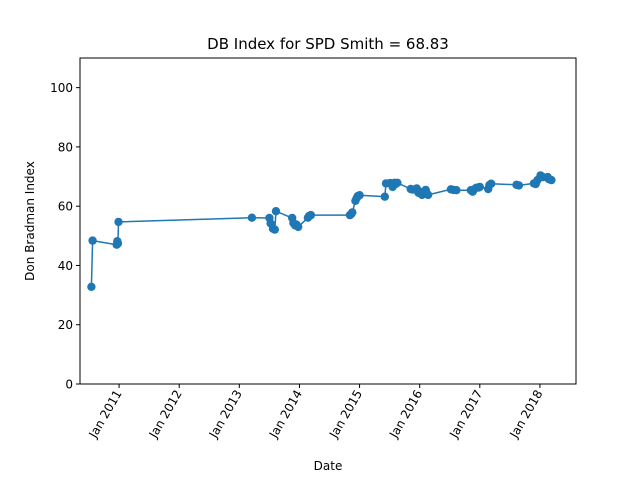 This screenshot has height=484, width=640. I want to click on y-tick-label: 60, so click(65, 207).